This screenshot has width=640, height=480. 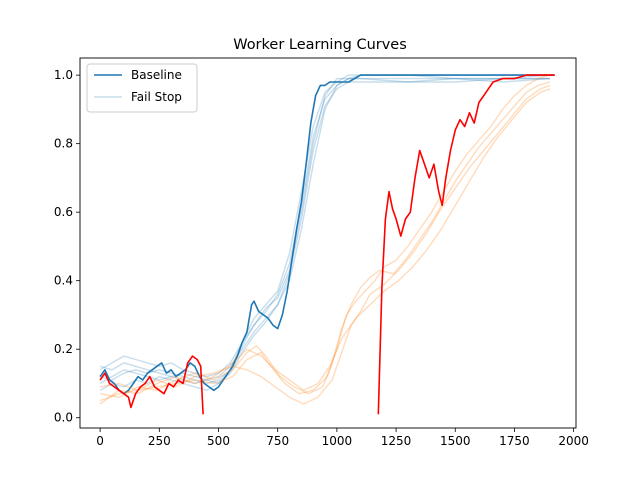 I want to click on legend: Baseline Fail Stop, so click(x=142, y=88).